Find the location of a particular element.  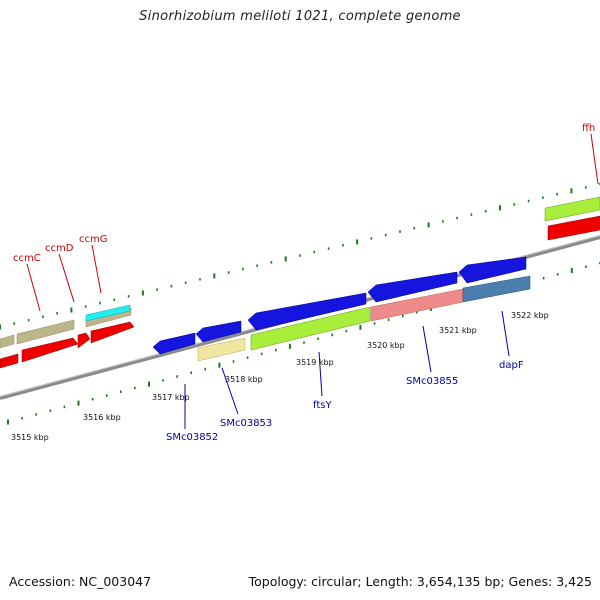

gene-blue-long is located at coordinates (307, 311).